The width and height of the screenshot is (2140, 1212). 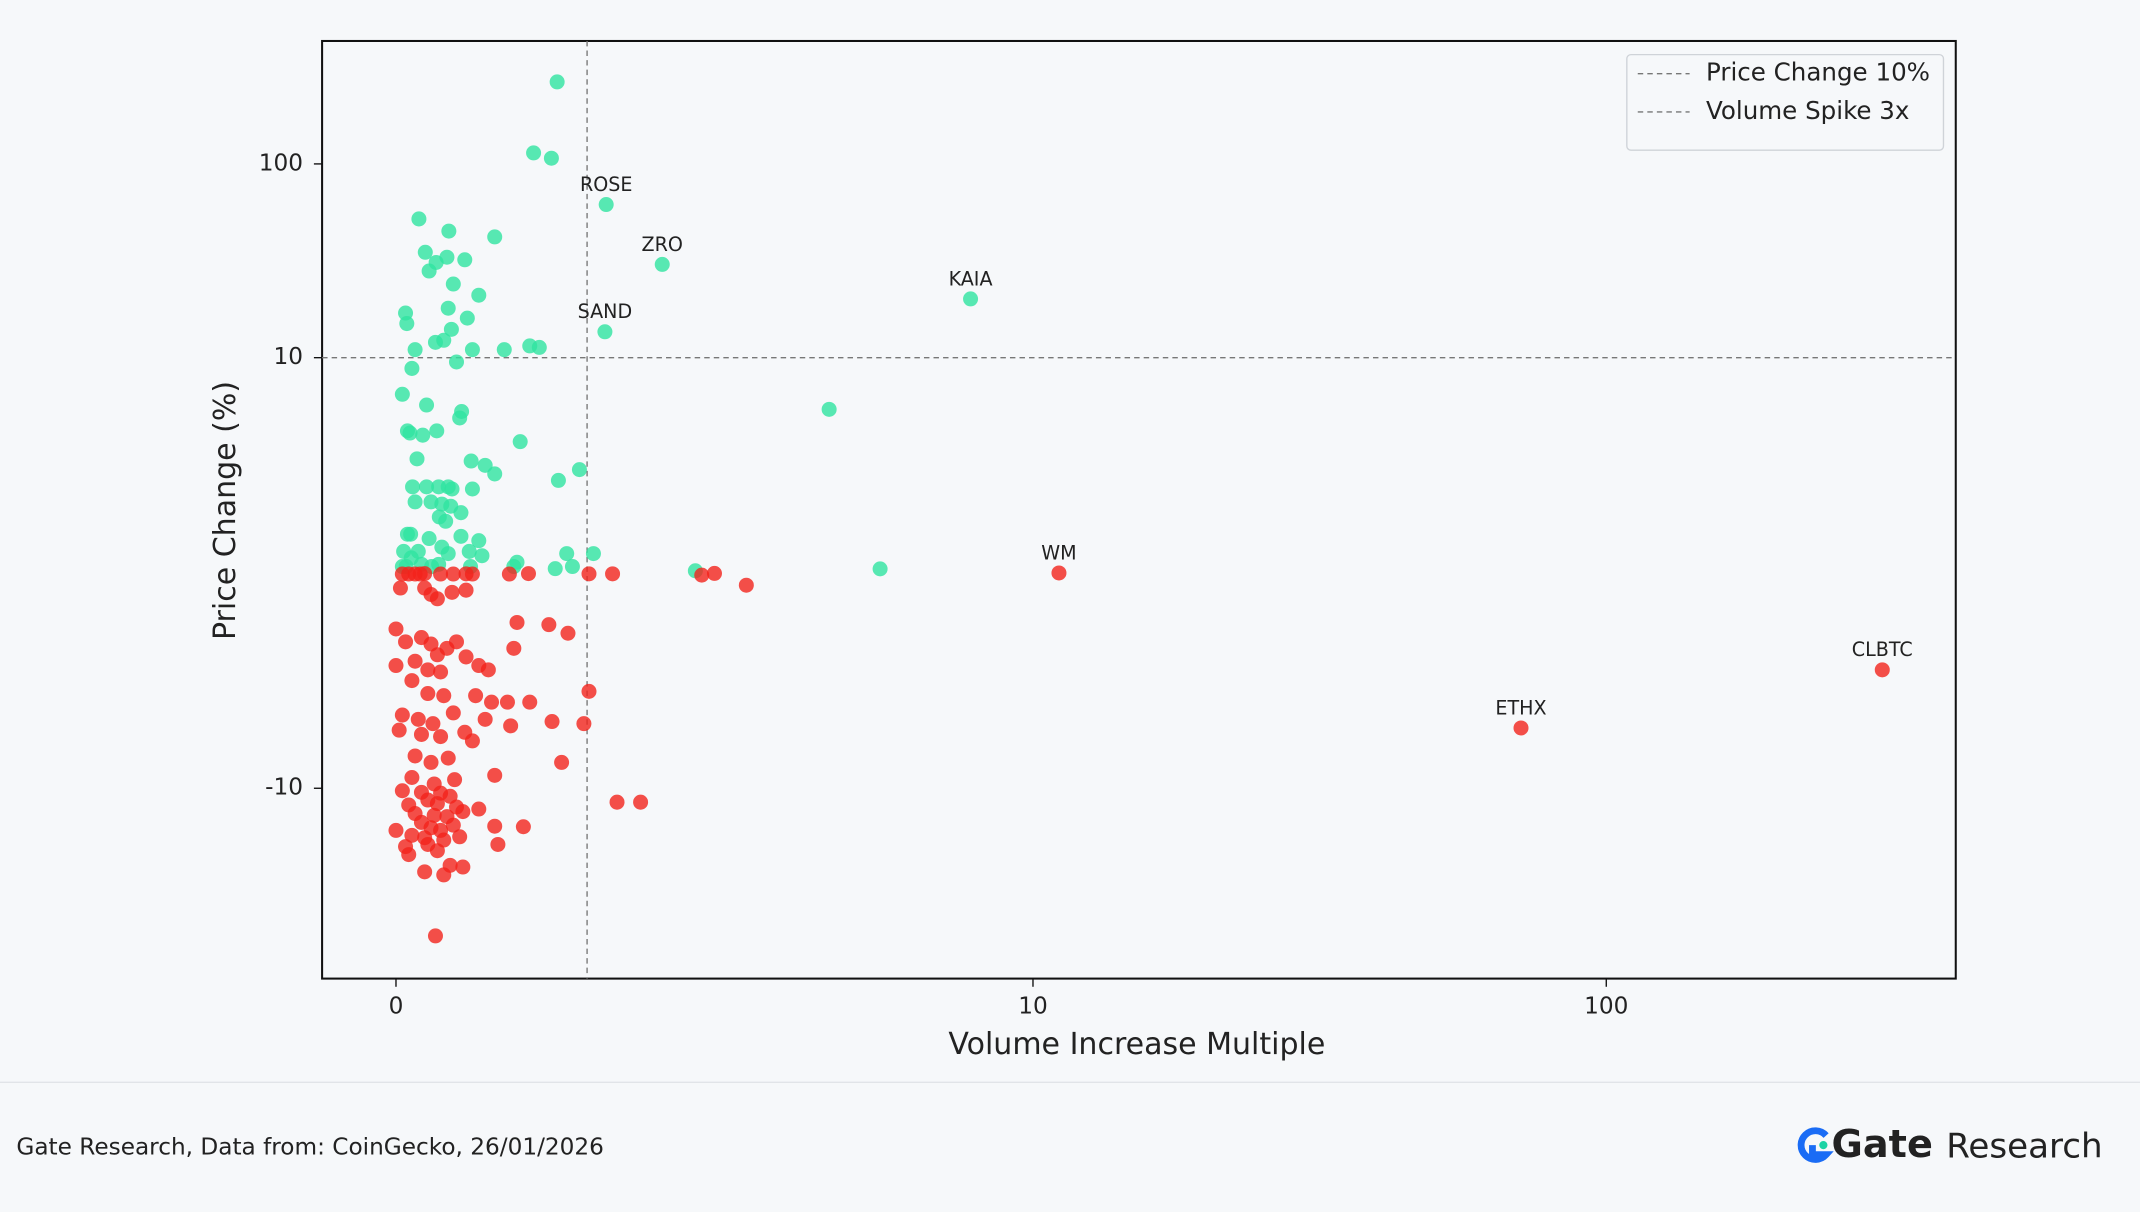 I want to click on logo-dot, so click(x=1823, y=1145).